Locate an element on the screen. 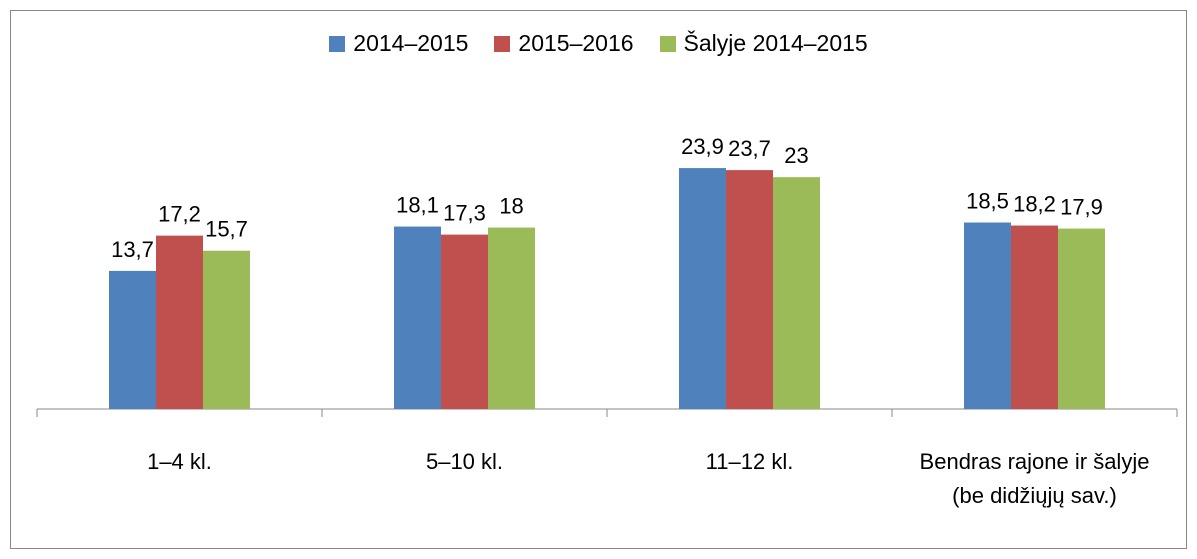  value-label: 15,7 is located at coordinates (226, 229).